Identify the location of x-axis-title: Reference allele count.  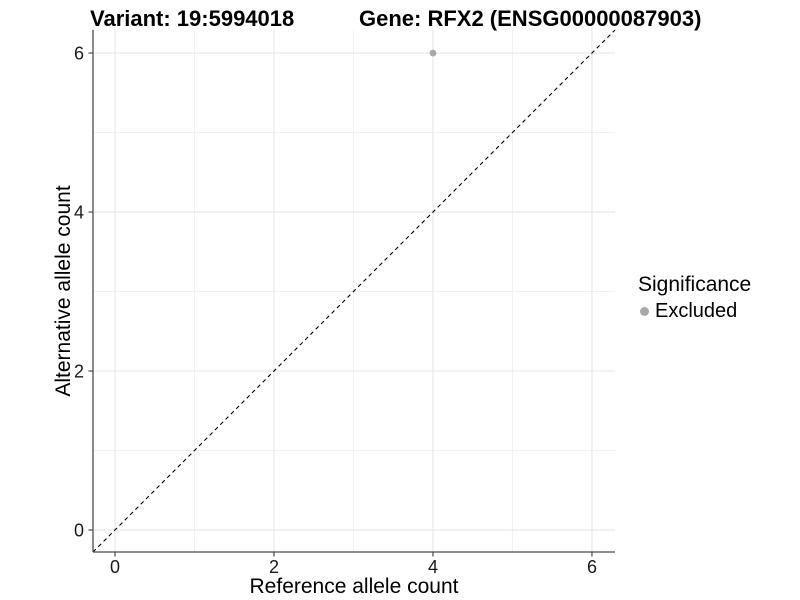
(354, 586).